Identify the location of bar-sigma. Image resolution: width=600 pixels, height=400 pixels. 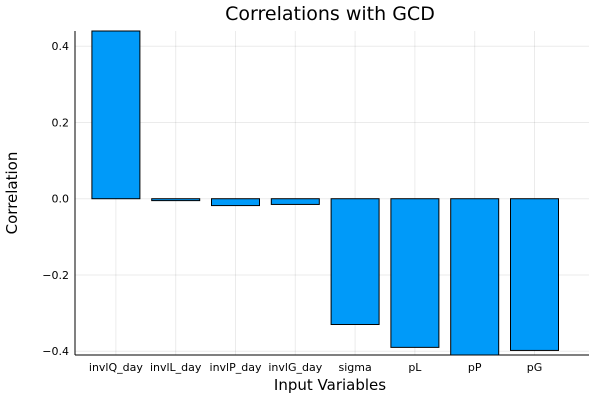
(355, 262).